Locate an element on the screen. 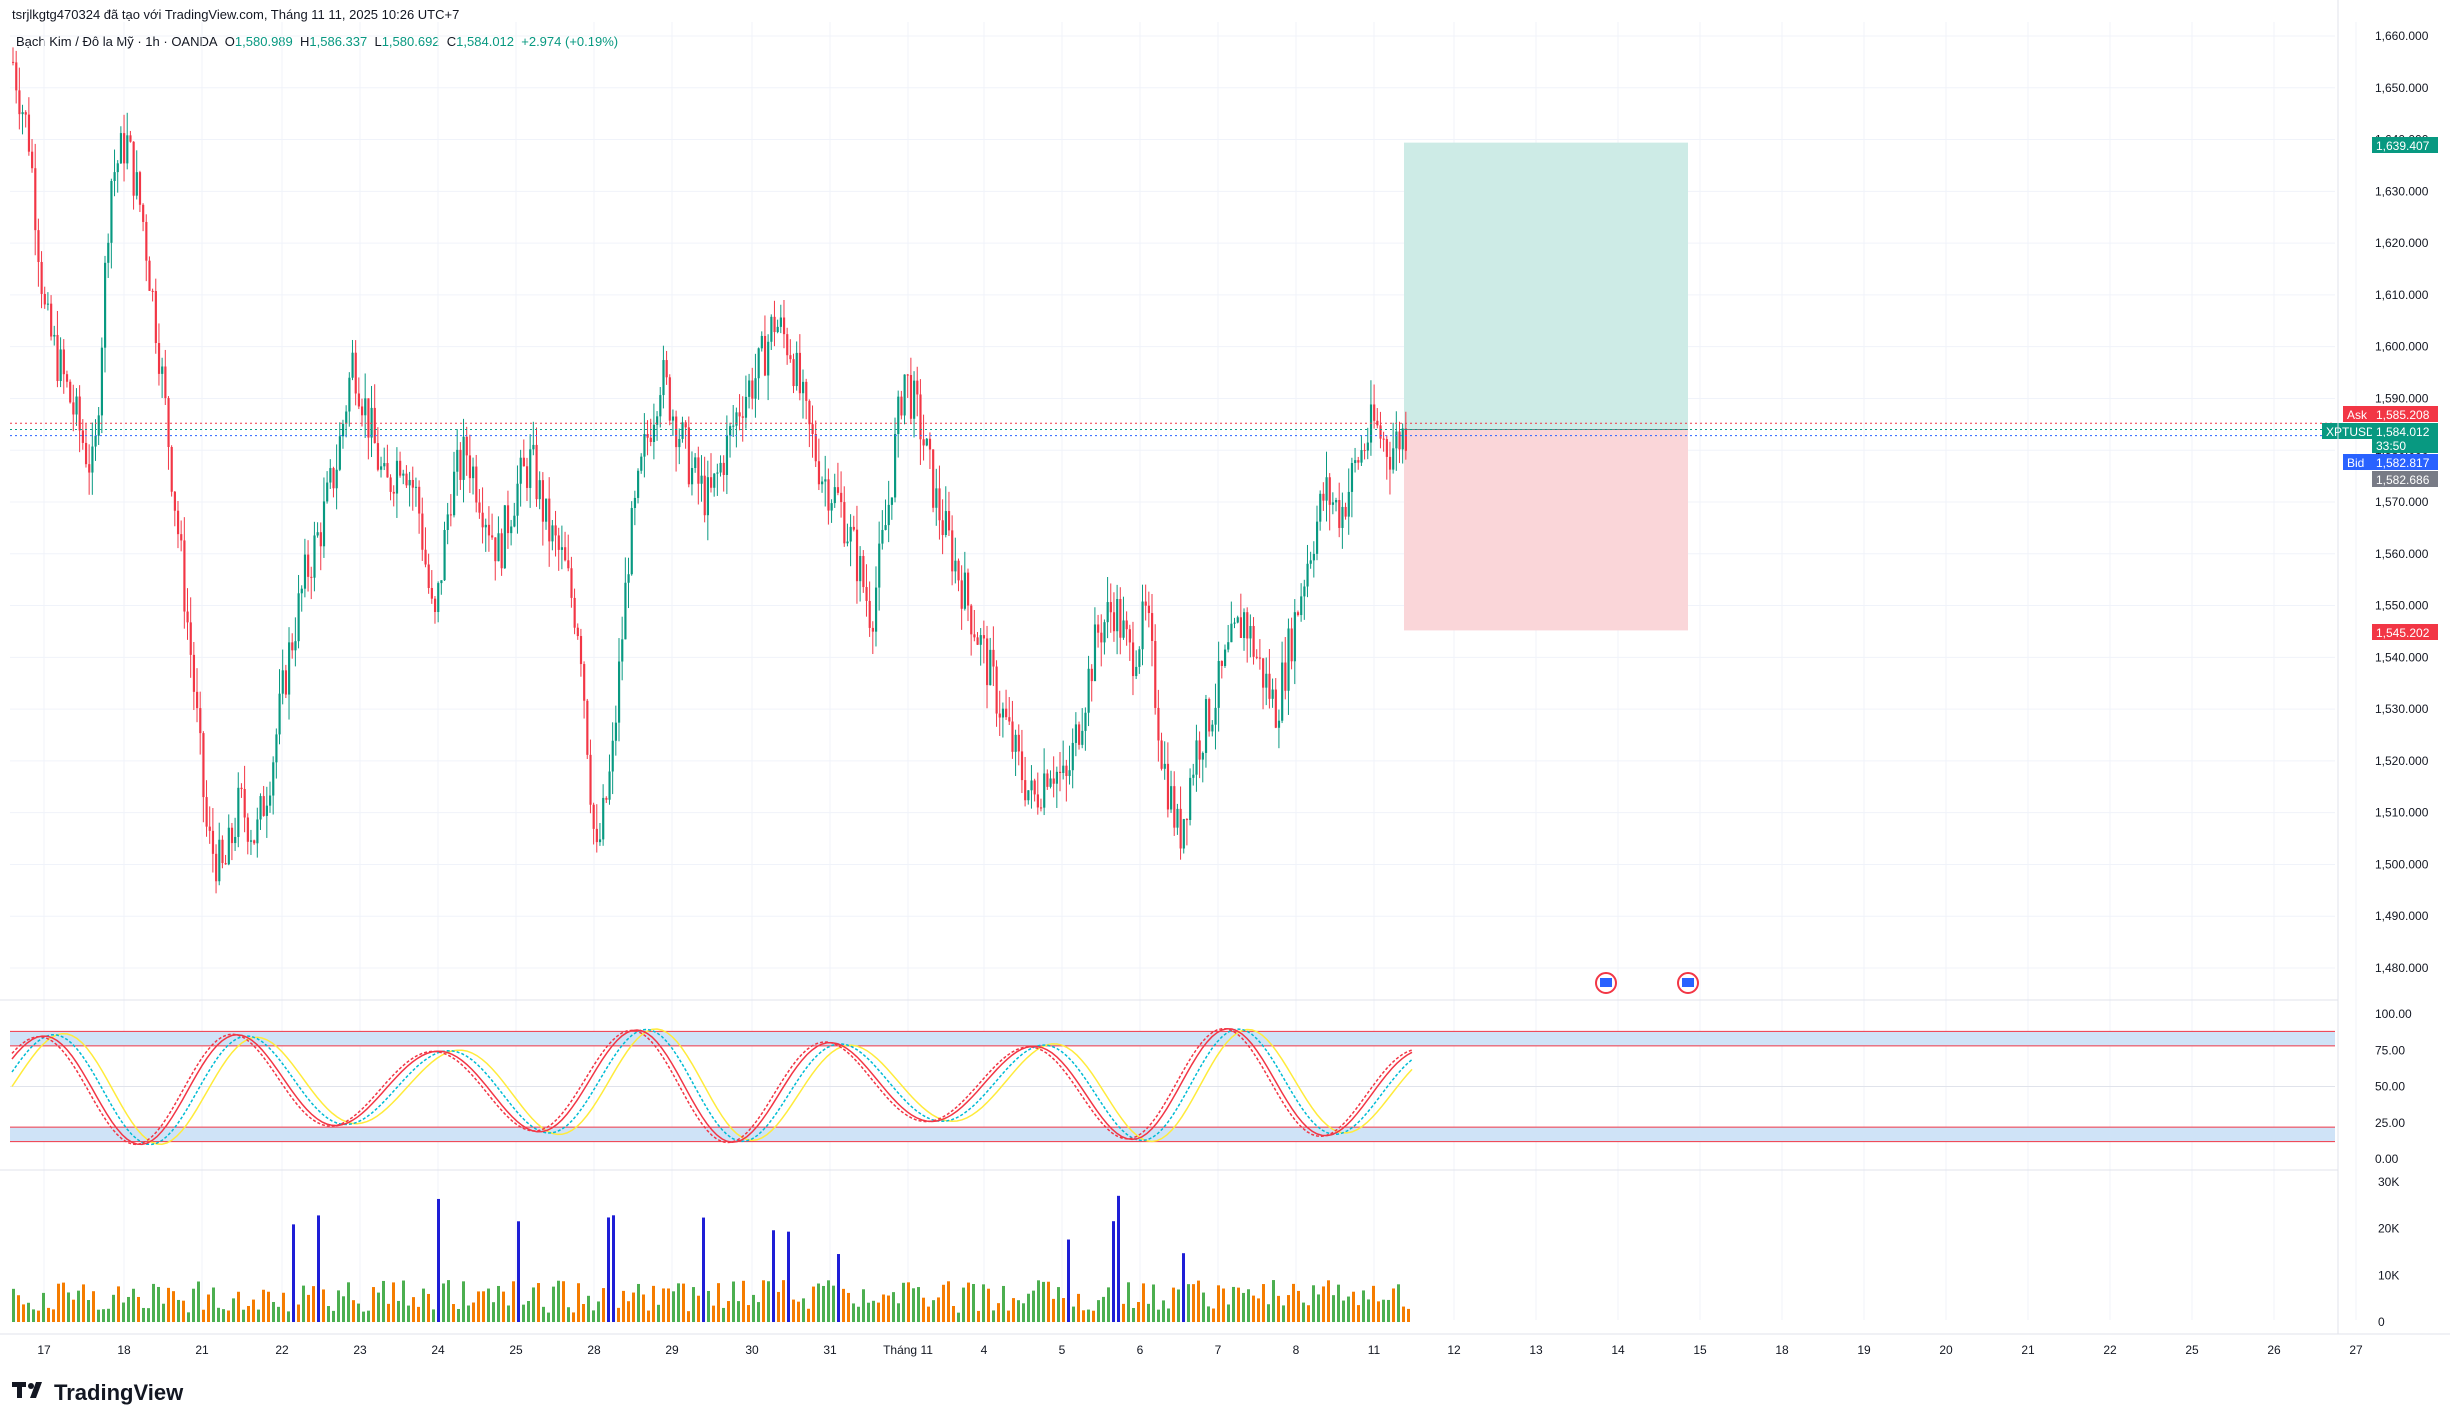  time-tick-label: 17 is located at coordinates (44, 1350).